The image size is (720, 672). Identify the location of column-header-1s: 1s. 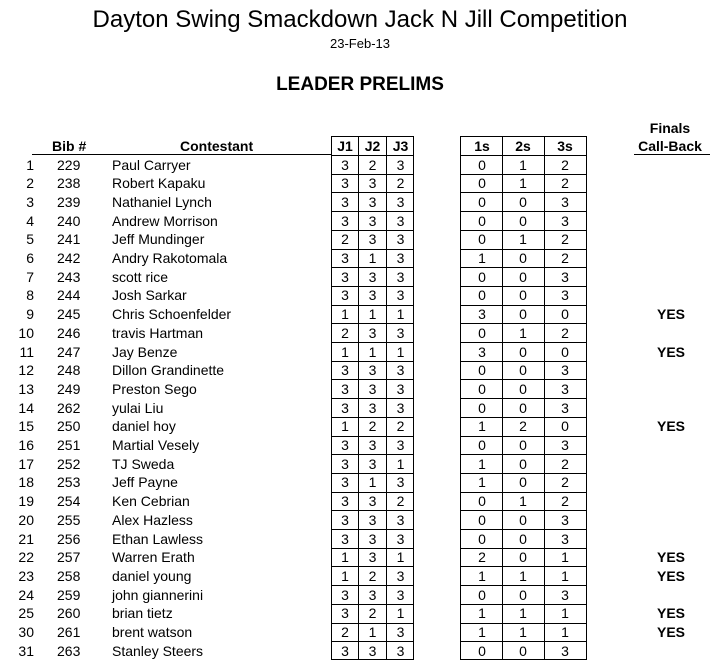
(482, 146).